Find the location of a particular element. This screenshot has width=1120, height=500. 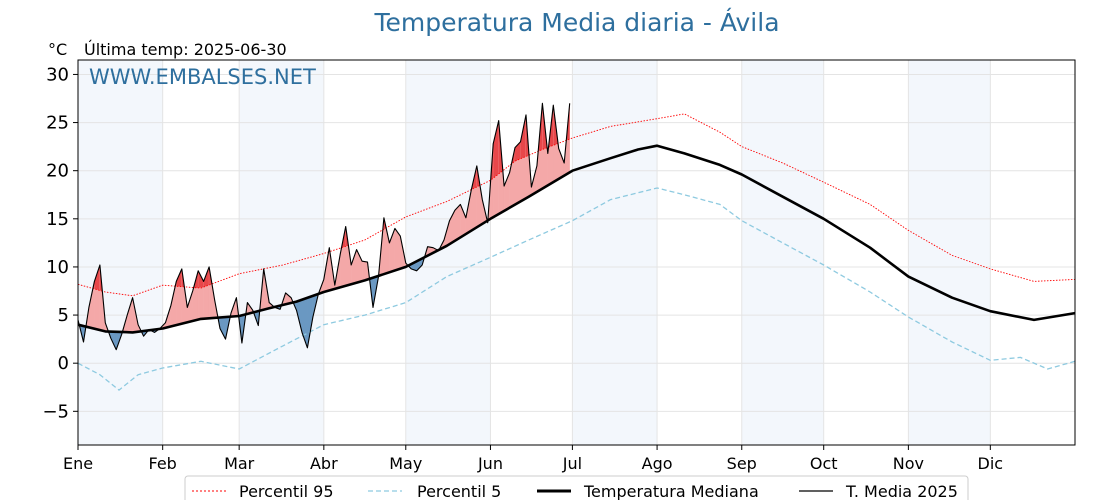

y-axis: 30 25 20 15 10 5 0 −5 is located at coordinates (60, 243).